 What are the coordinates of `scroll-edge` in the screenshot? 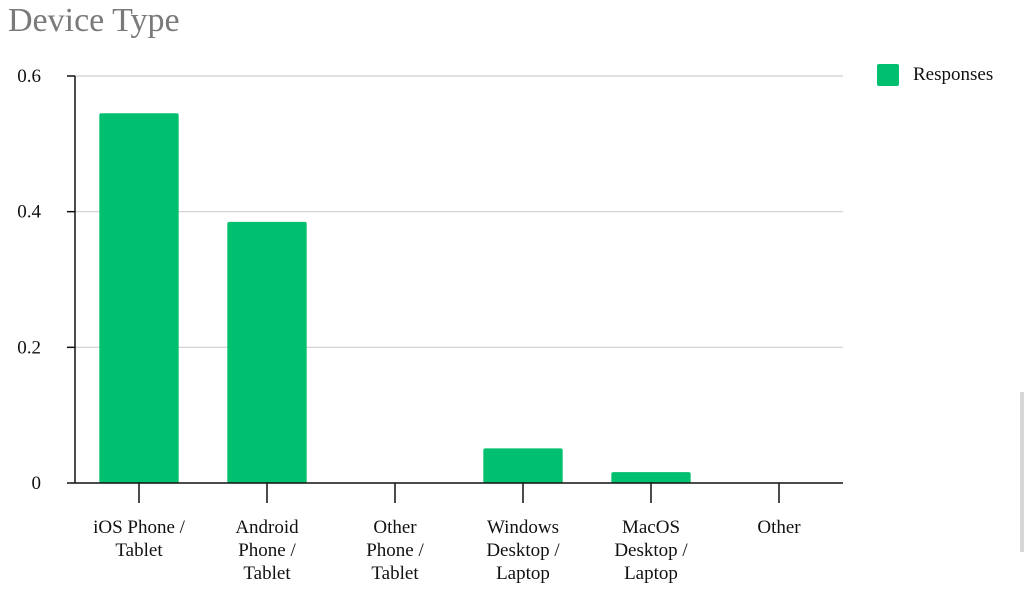 It's located at (1022, 472).